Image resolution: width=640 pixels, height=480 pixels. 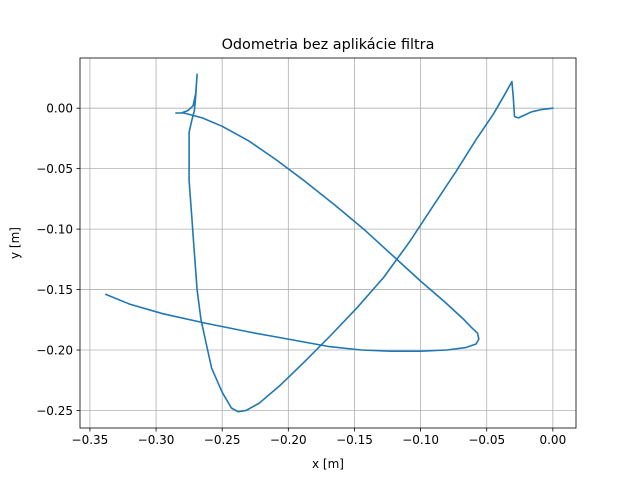 What do you see at coordinates (319, 437) in the screenshot?
I see `x-axis-ticks: −0.35 −0.30 −0.25 −0.20 −0.15 −0.10 −0.05 0.00` at bounding box center [319, 437].